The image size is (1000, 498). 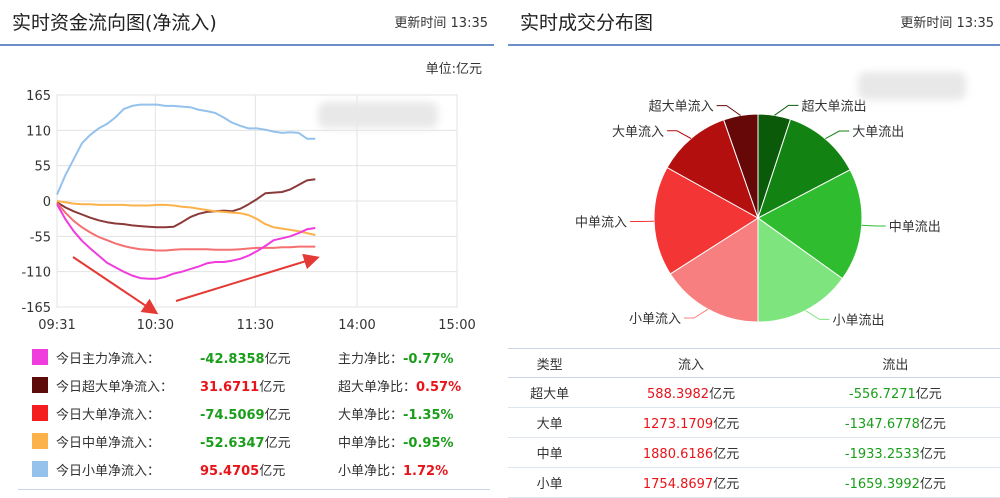 What do you see at coordinates (232, 415) in the screenshot?
I see `legend-value-large-number: -74.5069` at bounding box center [232, 415].